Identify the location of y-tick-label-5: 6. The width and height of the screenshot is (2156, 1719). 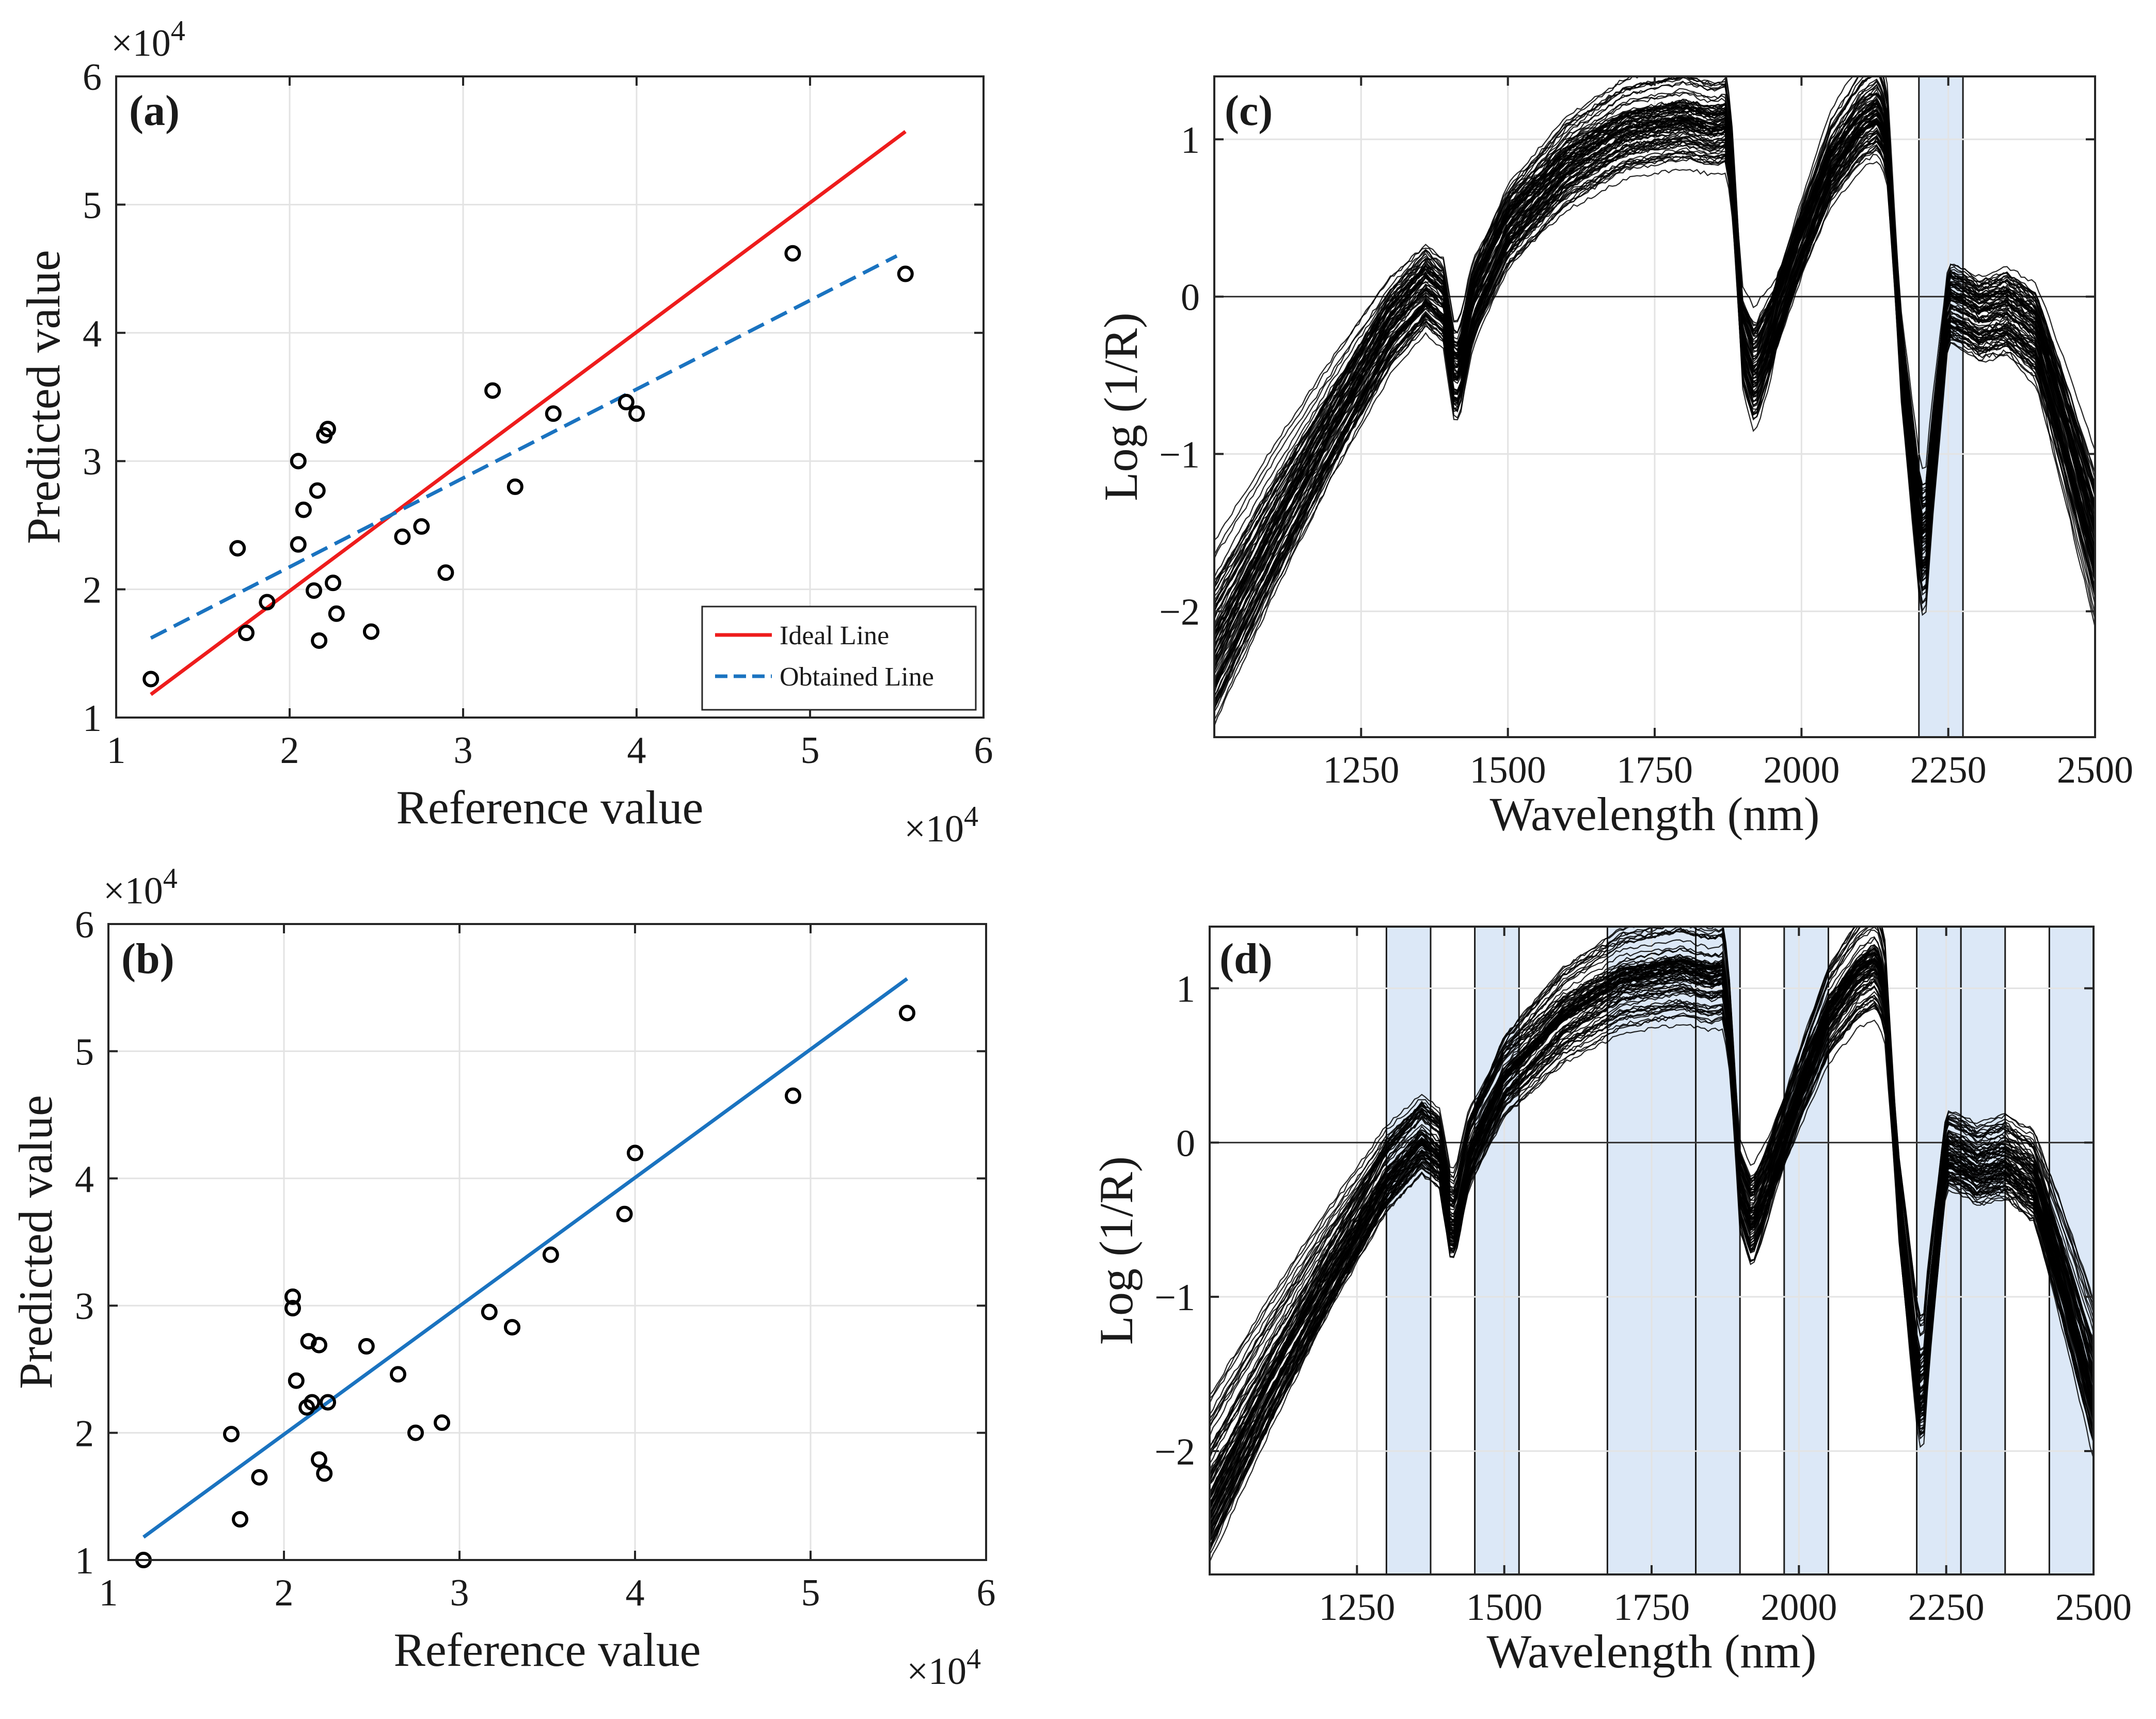
(84, 925).